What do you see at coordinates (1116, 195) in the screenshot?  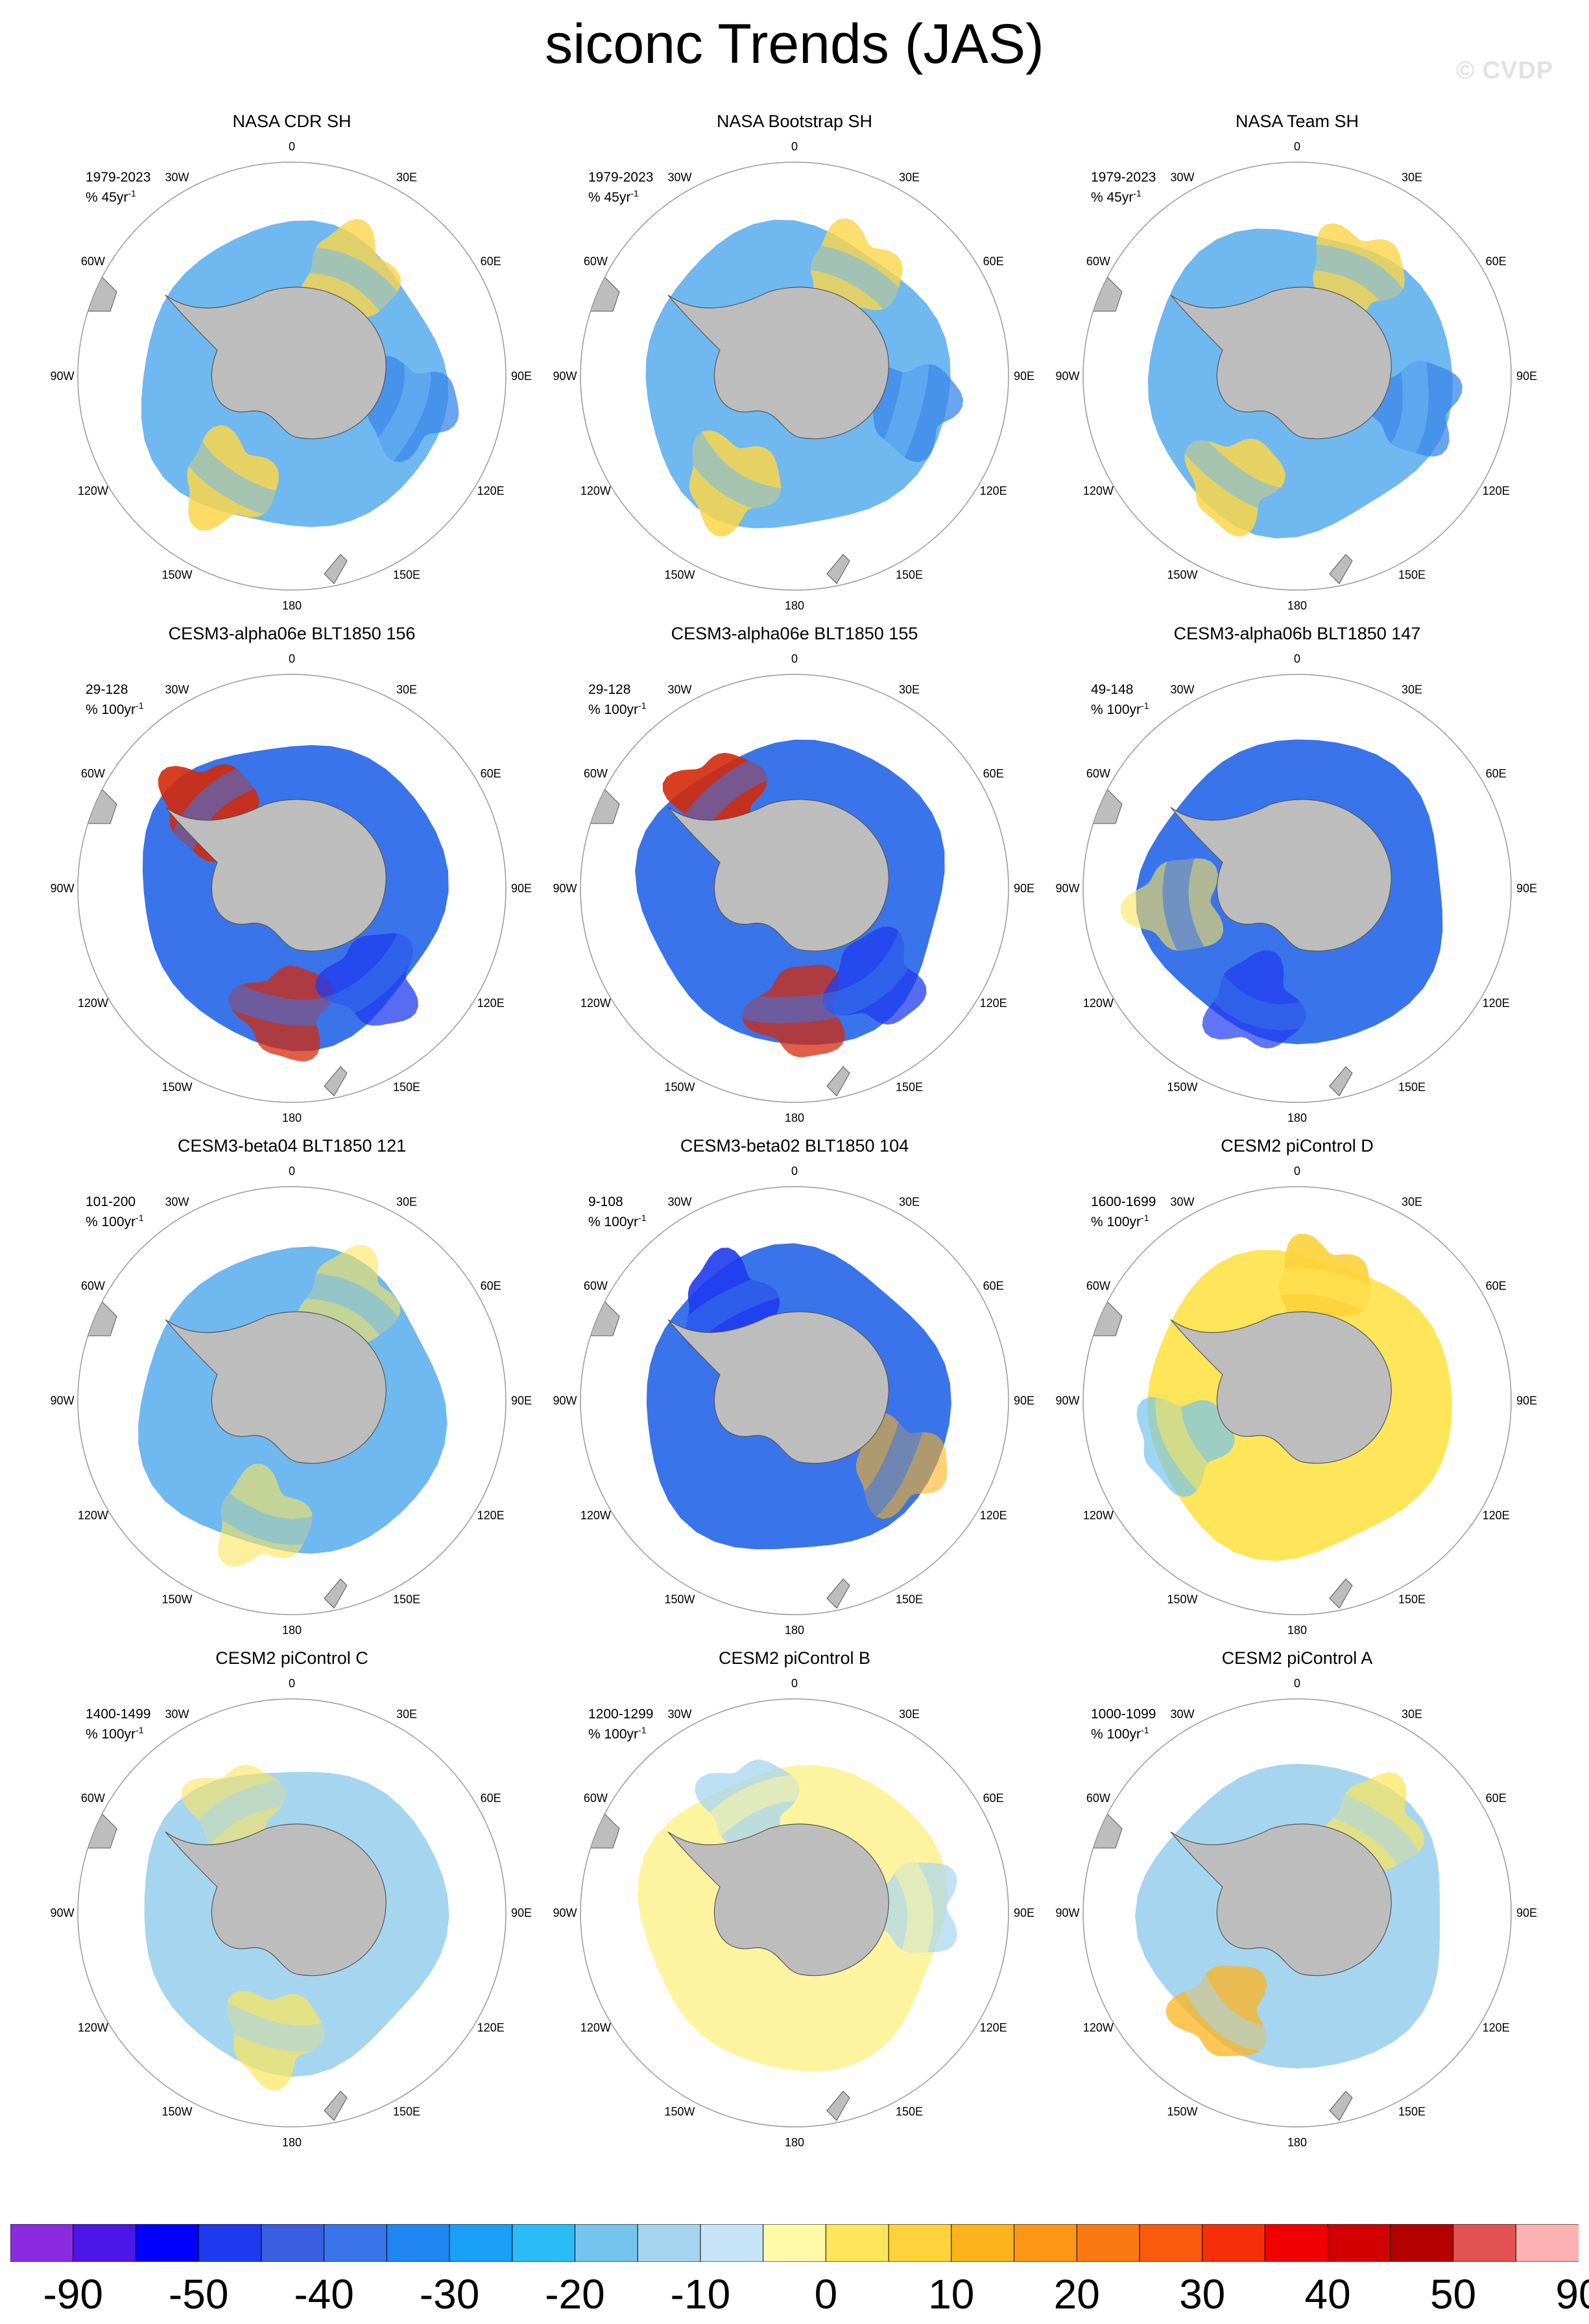 I see `panel-units: % 45yr-1` at bounding box center [1116, 195].